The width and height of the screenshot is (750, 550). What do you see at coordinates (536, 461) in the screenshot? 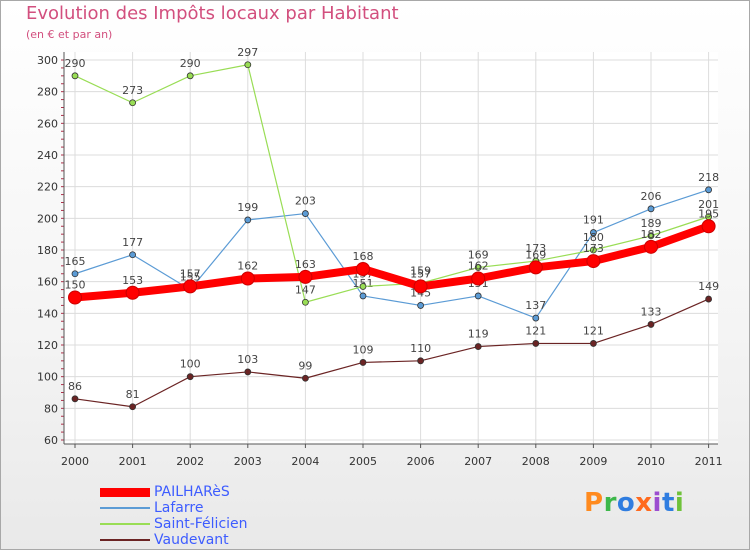
I see `x-tick-label: 2008` at bounding box center [536, 461].